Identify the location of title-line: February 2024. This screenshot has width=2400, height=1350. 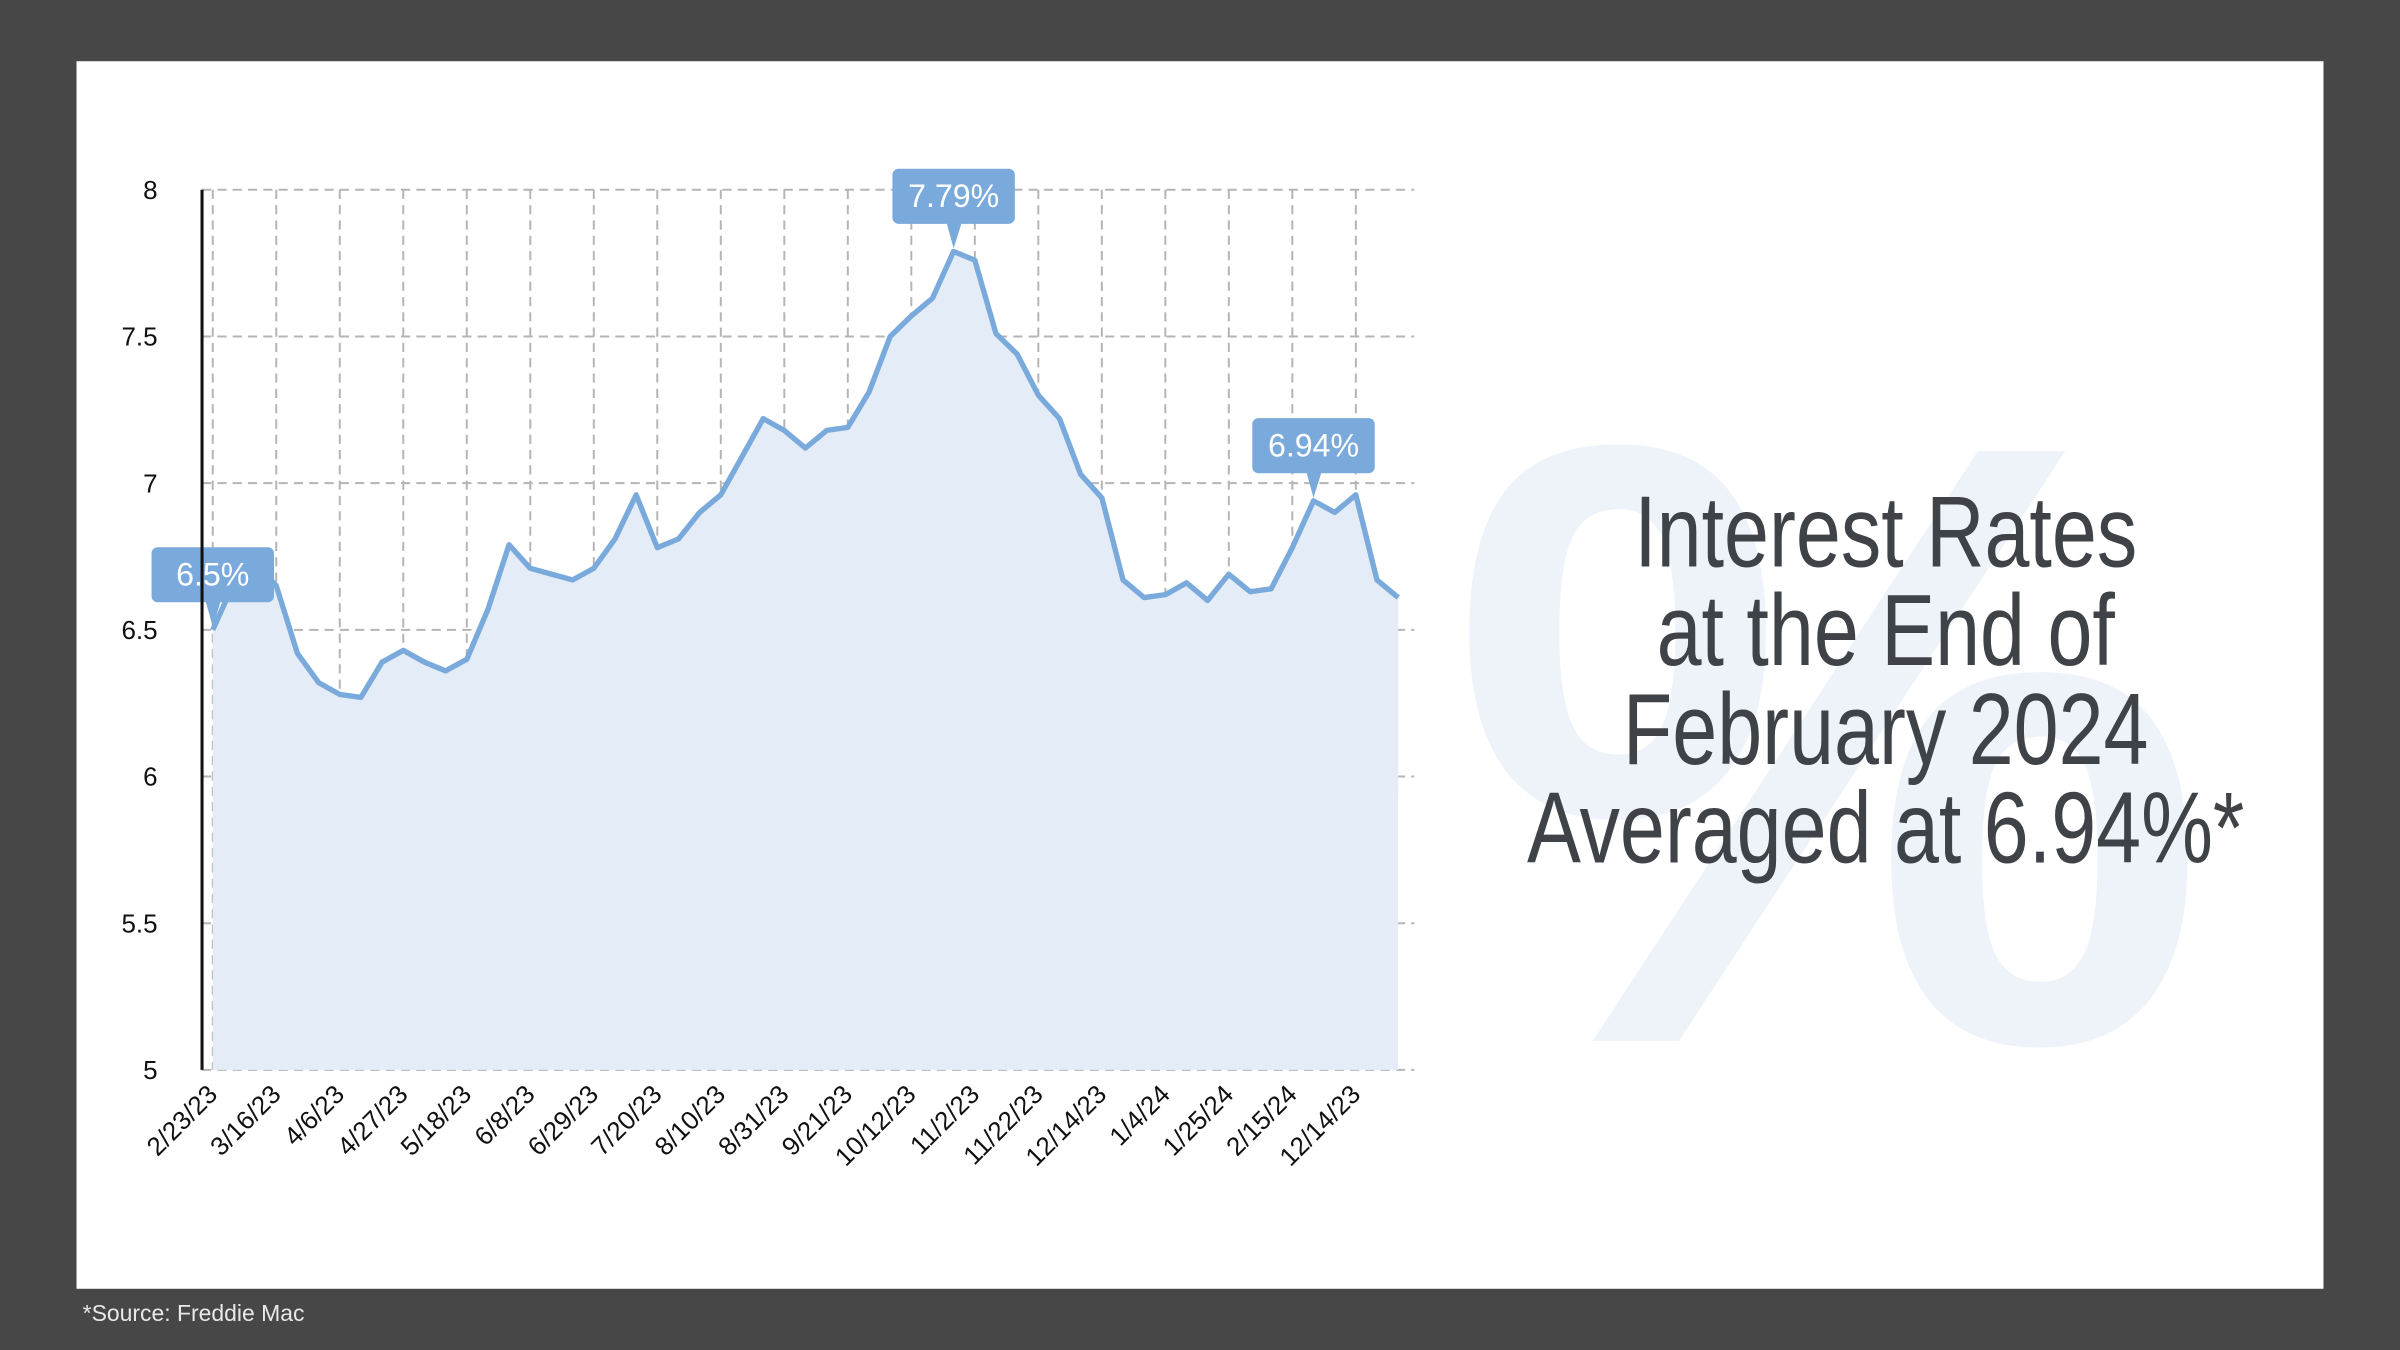
(1886, 729).